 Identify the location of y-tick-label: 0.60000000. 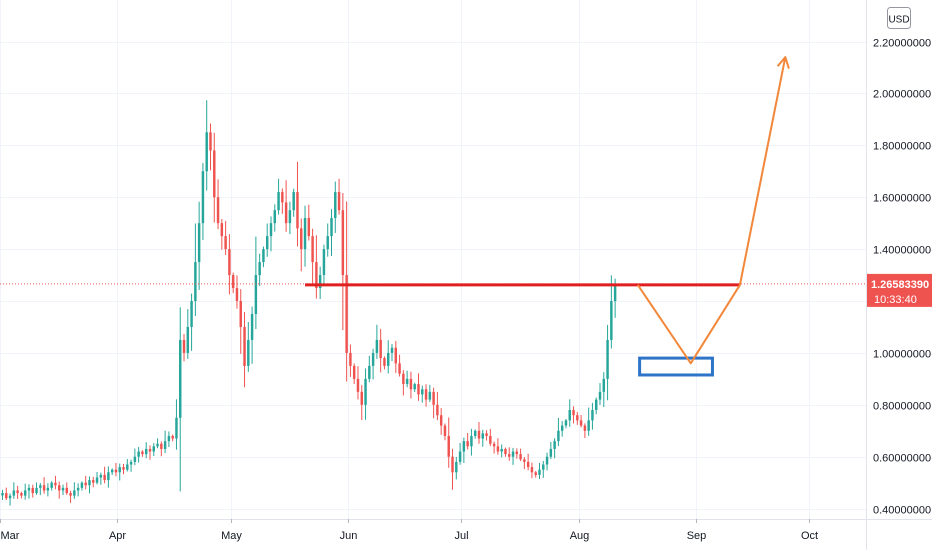
(902, 459).